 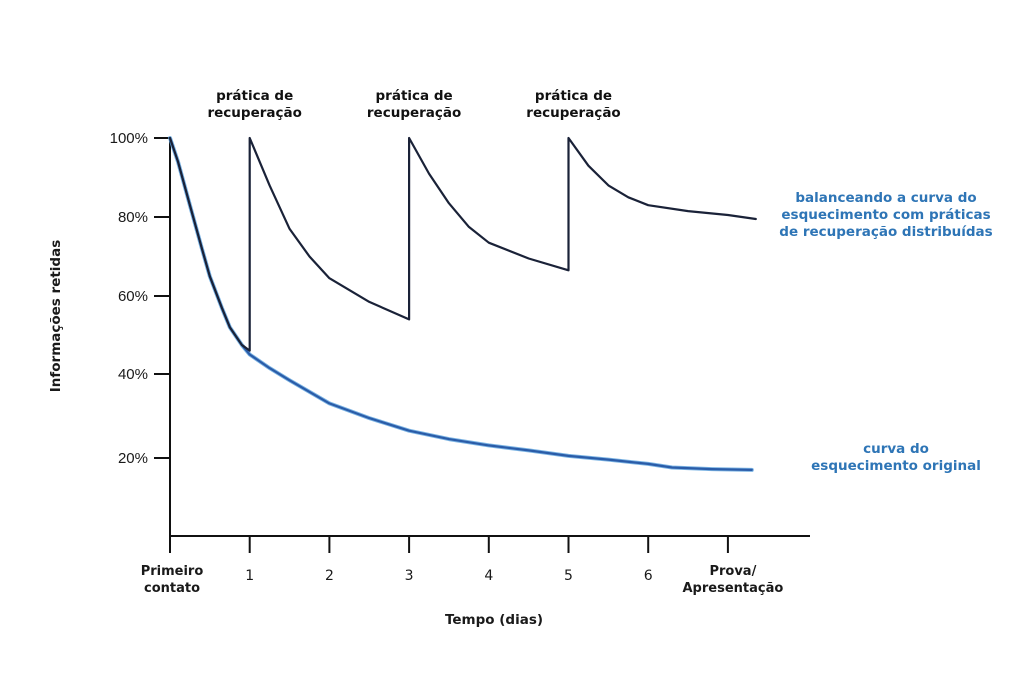 I want to click on y-tick-label: 80%, so click(x=133, y=217).